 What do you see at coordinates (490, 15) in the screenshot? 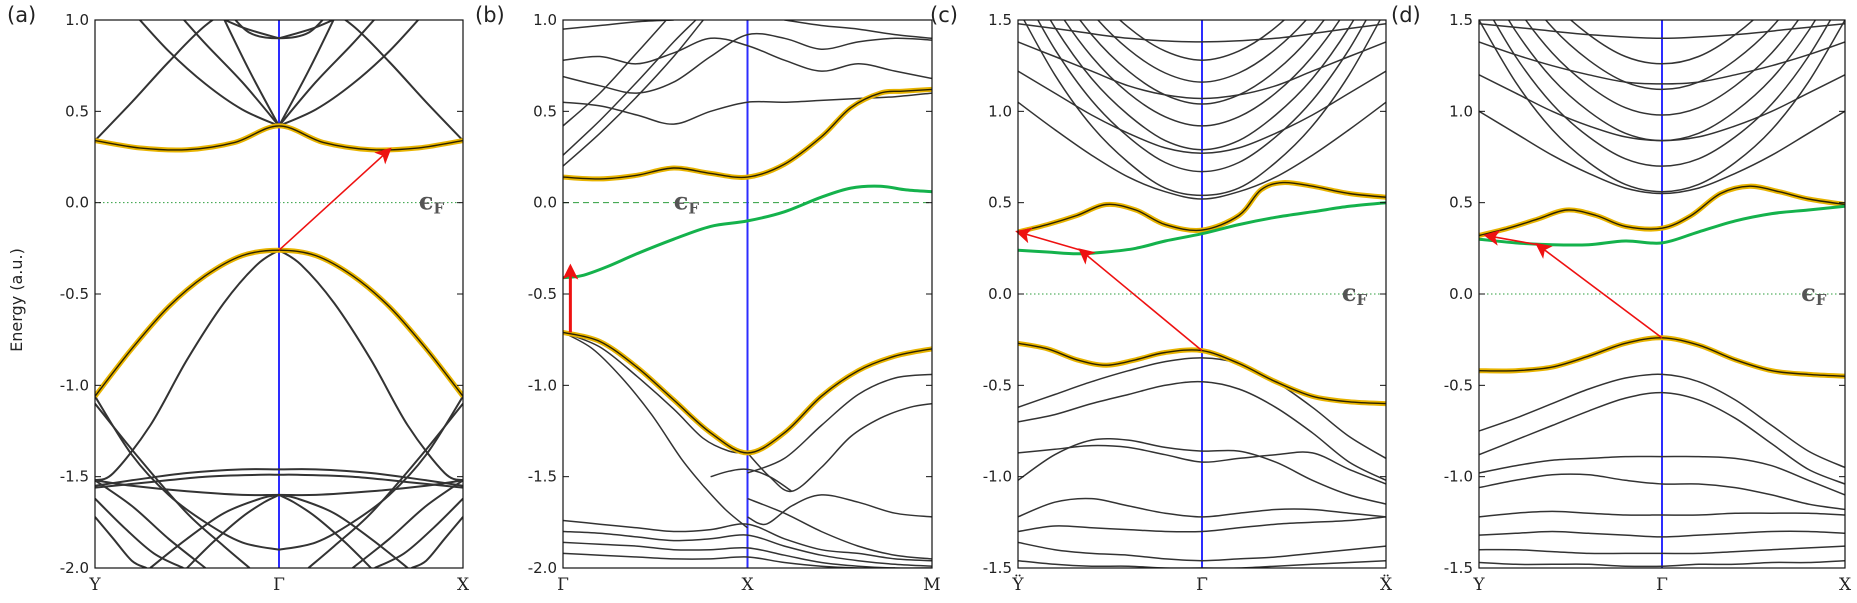
I see `panel-label: (b)` at bounding box center [490, 15].